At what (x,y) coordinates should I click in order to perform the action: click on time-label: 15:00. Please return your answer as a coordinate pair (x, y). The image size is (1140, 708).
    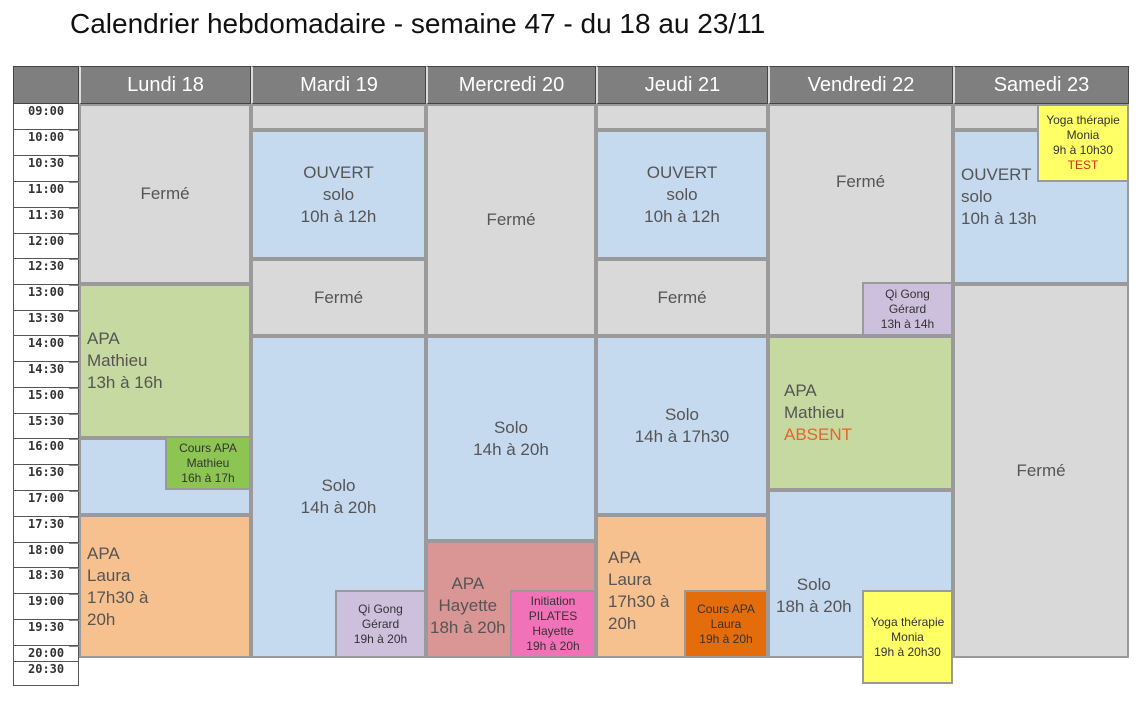
    Looking at the image, I should click on (46, 401).